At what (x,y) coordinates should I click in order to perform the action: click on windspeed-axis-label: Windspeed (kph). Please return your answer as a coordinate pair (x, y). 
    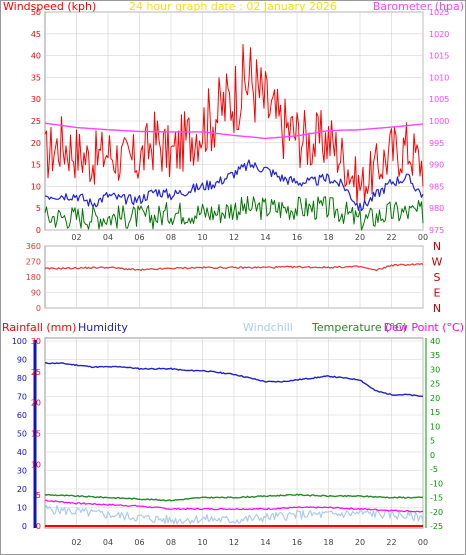
    Looking at the image, I should click on (49, 6).